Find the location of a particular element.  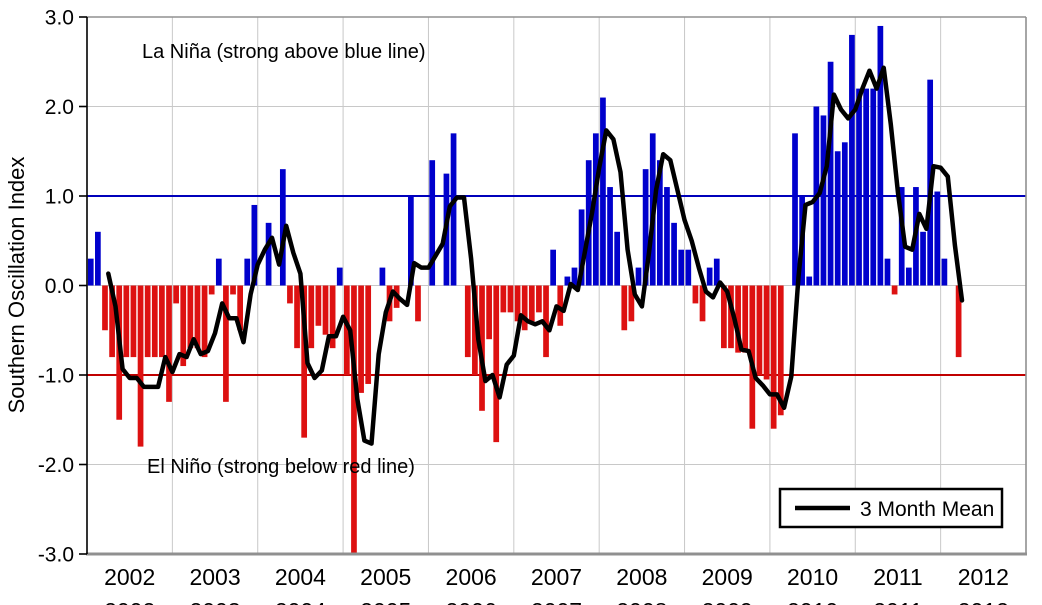

x-tick-label-cropped: 2011 is located at coordinates (897, 601).